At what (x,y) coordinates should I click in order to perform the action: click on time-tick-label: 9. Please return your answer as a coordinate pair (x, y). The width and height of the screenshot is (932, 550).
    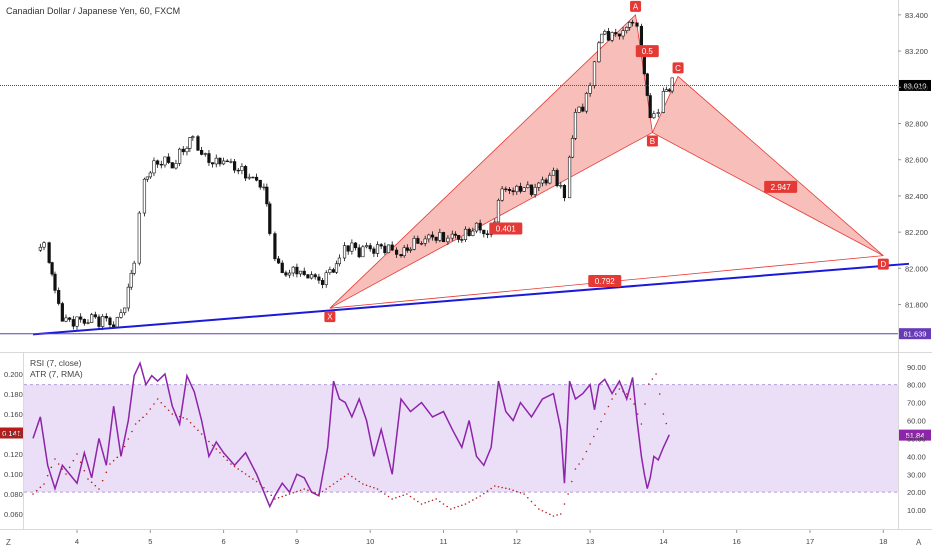
    Looking at the image, I should click on (297, 541).